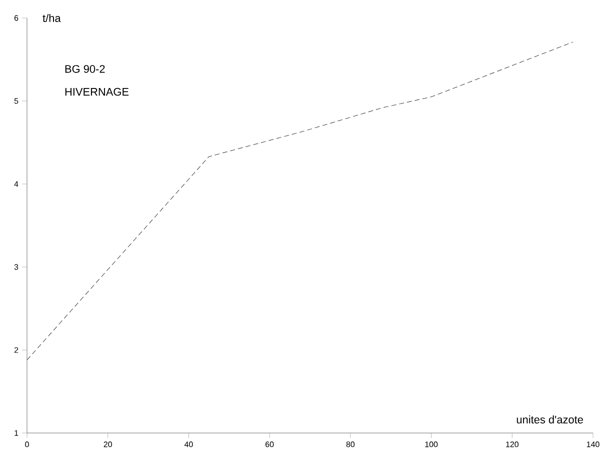  Describe the element at coordinates (549, 419) in the screenshot. I see `x-axis-title: unites d'azote` at that location.